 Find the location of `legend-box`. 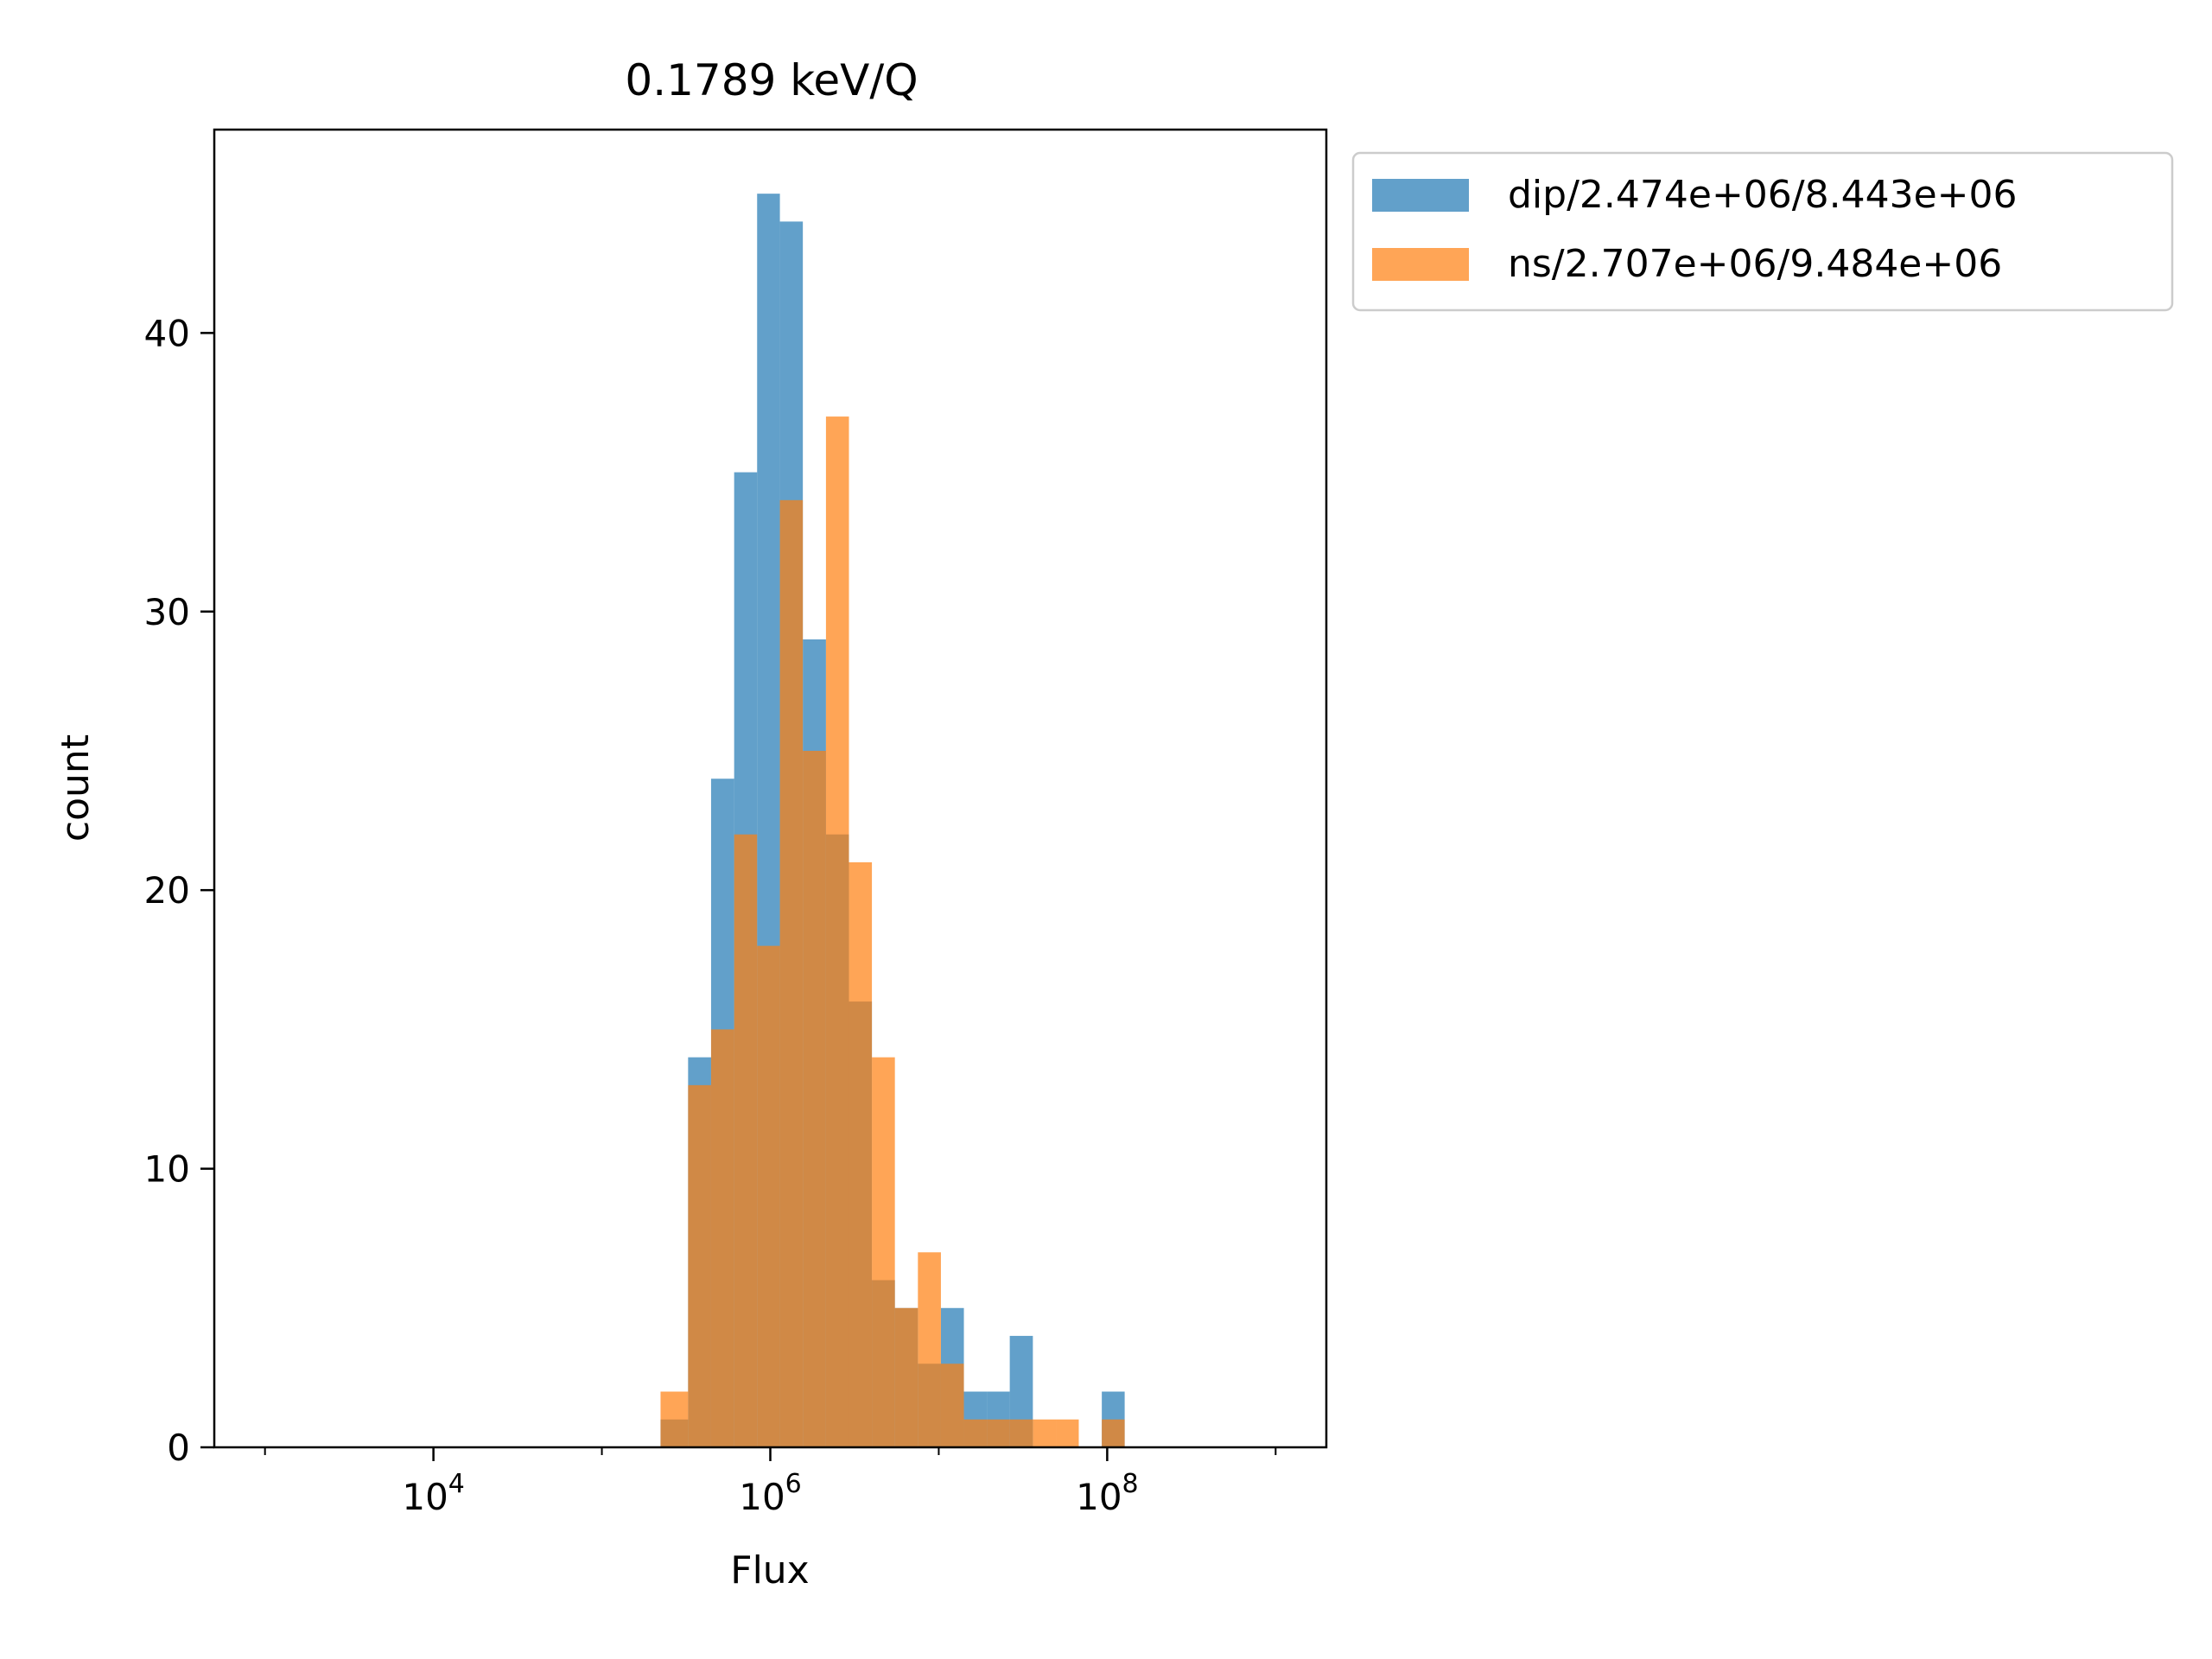

legend-box is located at coordinates (1762, 232).